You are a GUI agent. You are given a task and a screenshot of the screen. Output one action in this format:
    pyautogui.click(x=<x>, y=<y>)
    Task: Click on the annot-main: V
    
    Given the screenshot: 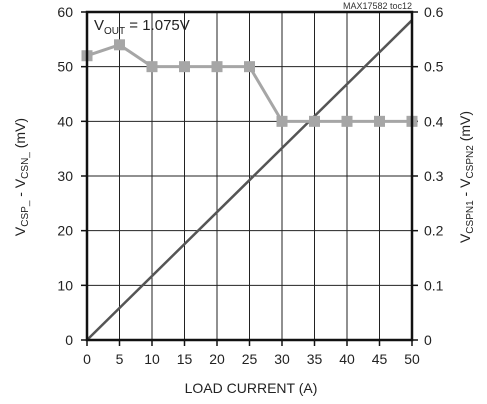 What is the action you would take?
    pyautogui.click(x=99, y=25)
    